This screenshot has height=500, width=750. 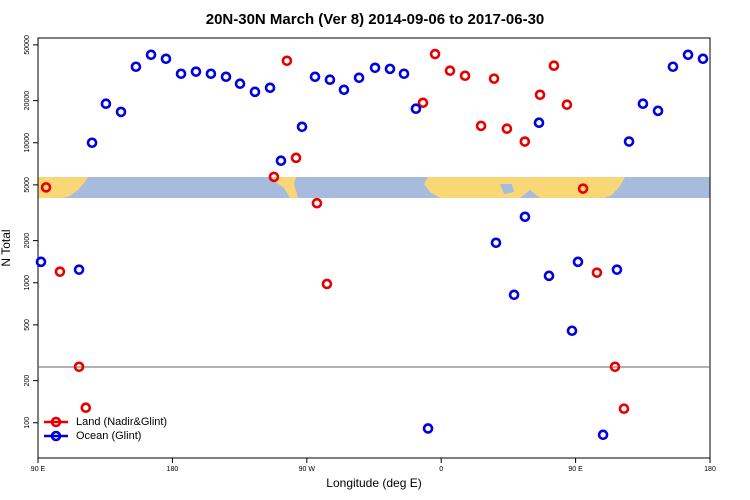 What do you see at coordinates (27, 101) in the screenshot?
I see `y-tick-label: 20000` at bounding box center [27, 101].